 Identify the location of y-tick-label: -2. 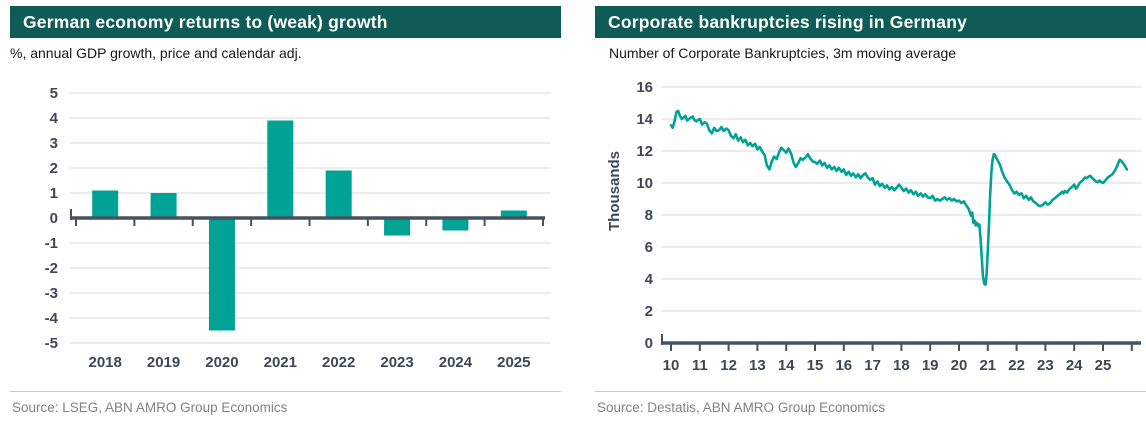
(51, 268).